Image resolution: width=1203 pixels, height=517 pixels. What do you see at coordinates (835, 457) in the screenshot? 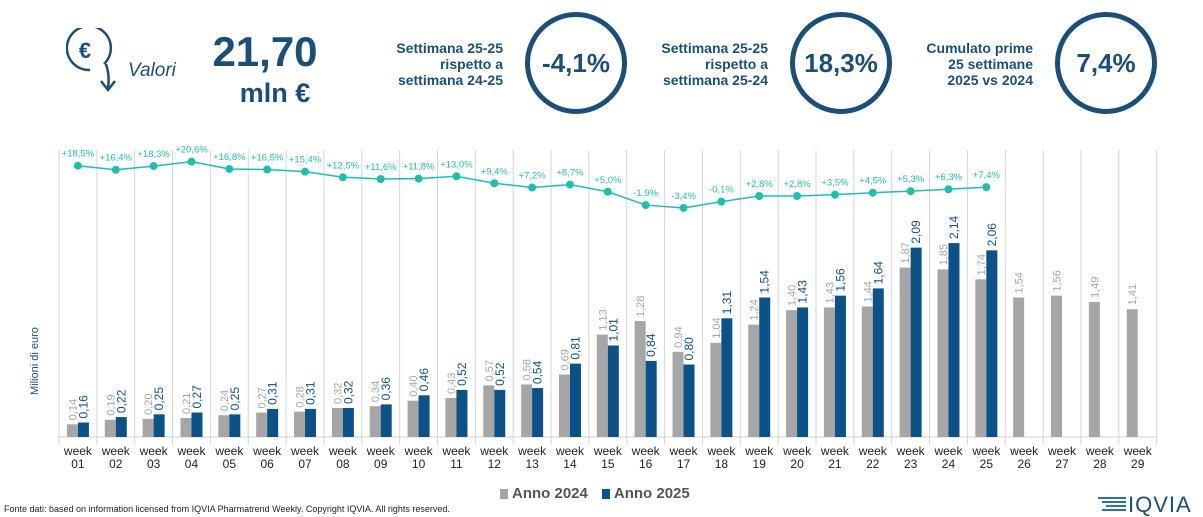
I see `x-tick-label: week 21` at bounding box center [835, 457].